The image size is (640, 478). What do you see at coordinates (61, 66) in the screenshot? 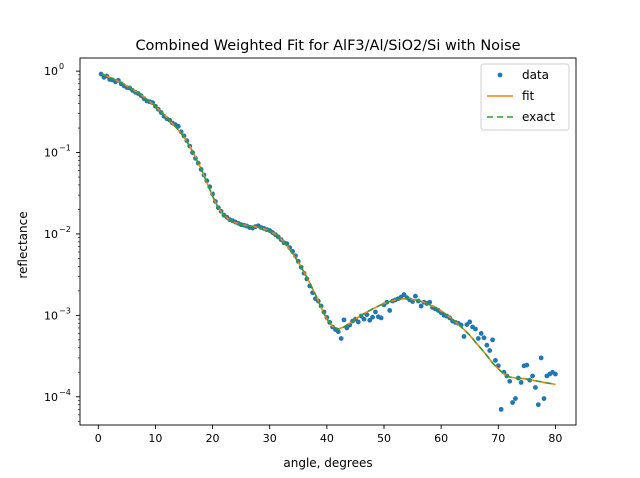
I see `y-tick-exponent-0: 0` at bounding box center [61, 66].